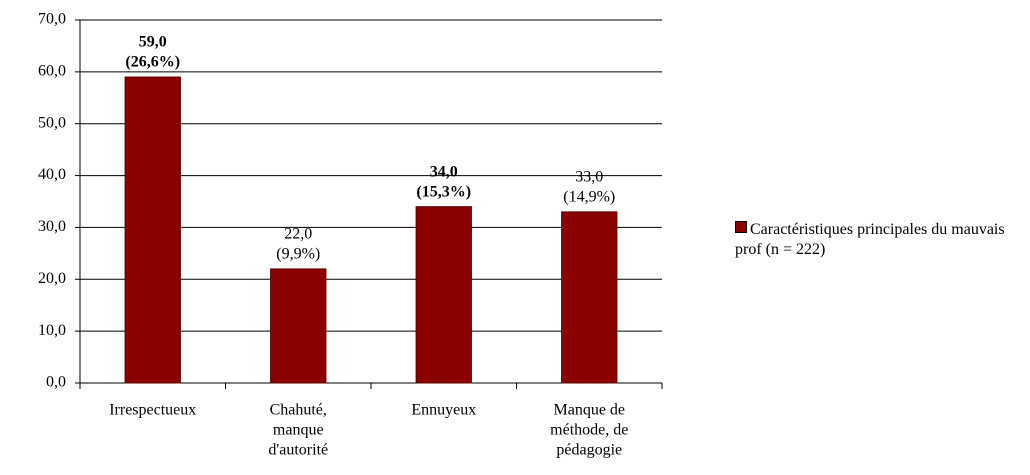 Image resolution: width=1030 pixels, height=475 pixels. Describe the element at coordinates (589, 430) in the screenshot. I see `x-tick-label: méthode, de` at that location.